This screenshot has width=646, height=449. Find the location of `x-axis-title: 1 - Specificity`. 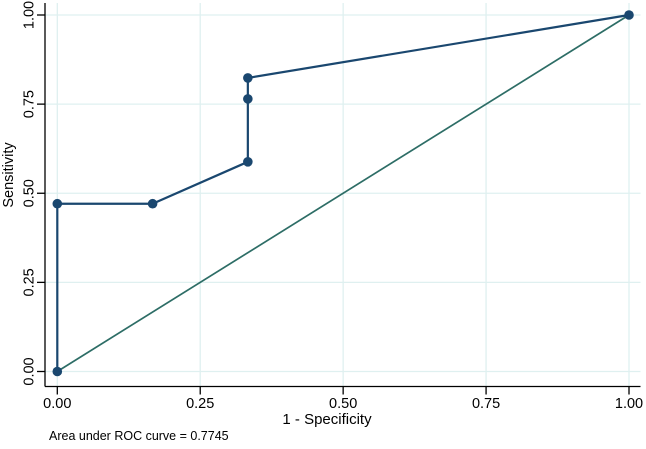

x-axis-title: 1 - Specificity is located at coordinates (327, 419).